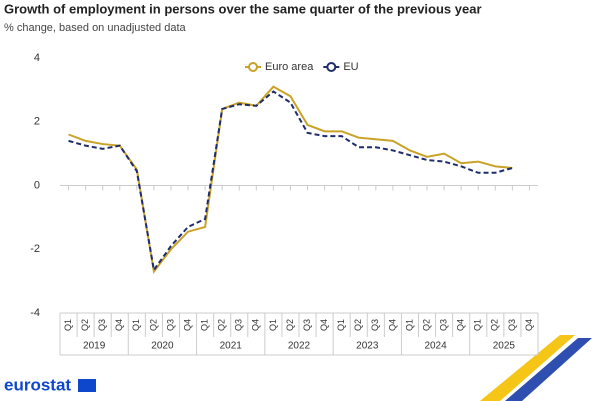 This screenshot has width=600, height=401. I want to click on chart-subtitle: % change, based on unadjusted data, so click(95, 28).